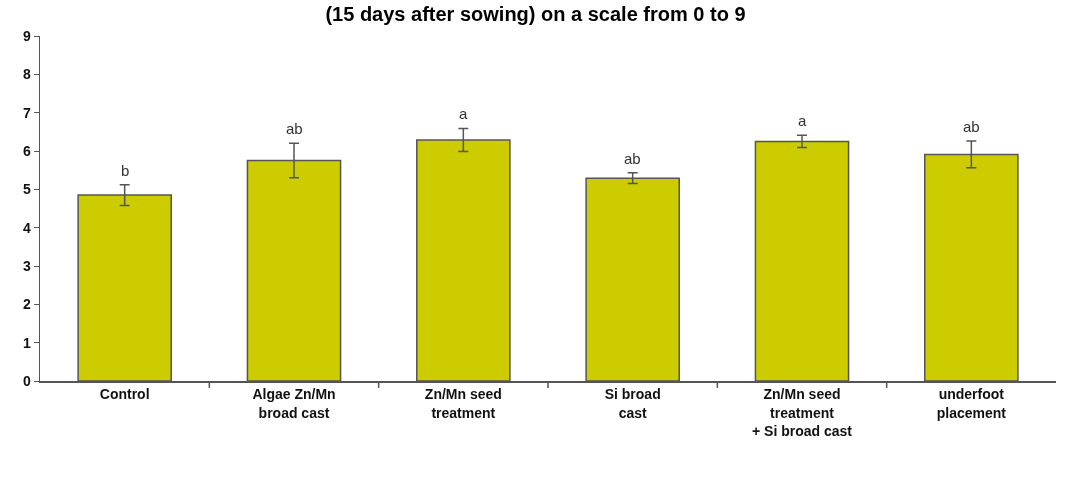  I want to click on y-tick-label: 0, so click(26, 380).